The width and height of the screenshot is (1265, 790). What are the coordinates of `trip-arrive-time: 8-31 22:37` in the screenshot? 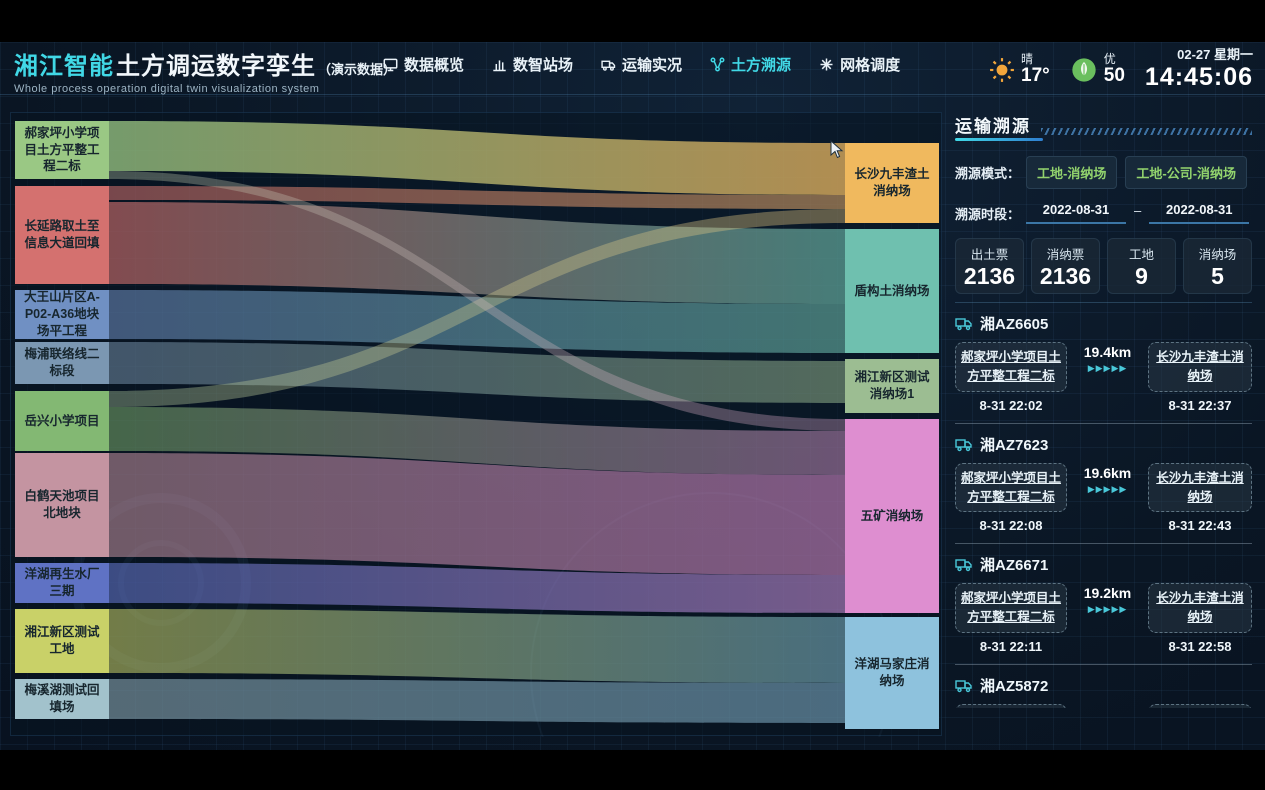 It's located at (1200, 405).